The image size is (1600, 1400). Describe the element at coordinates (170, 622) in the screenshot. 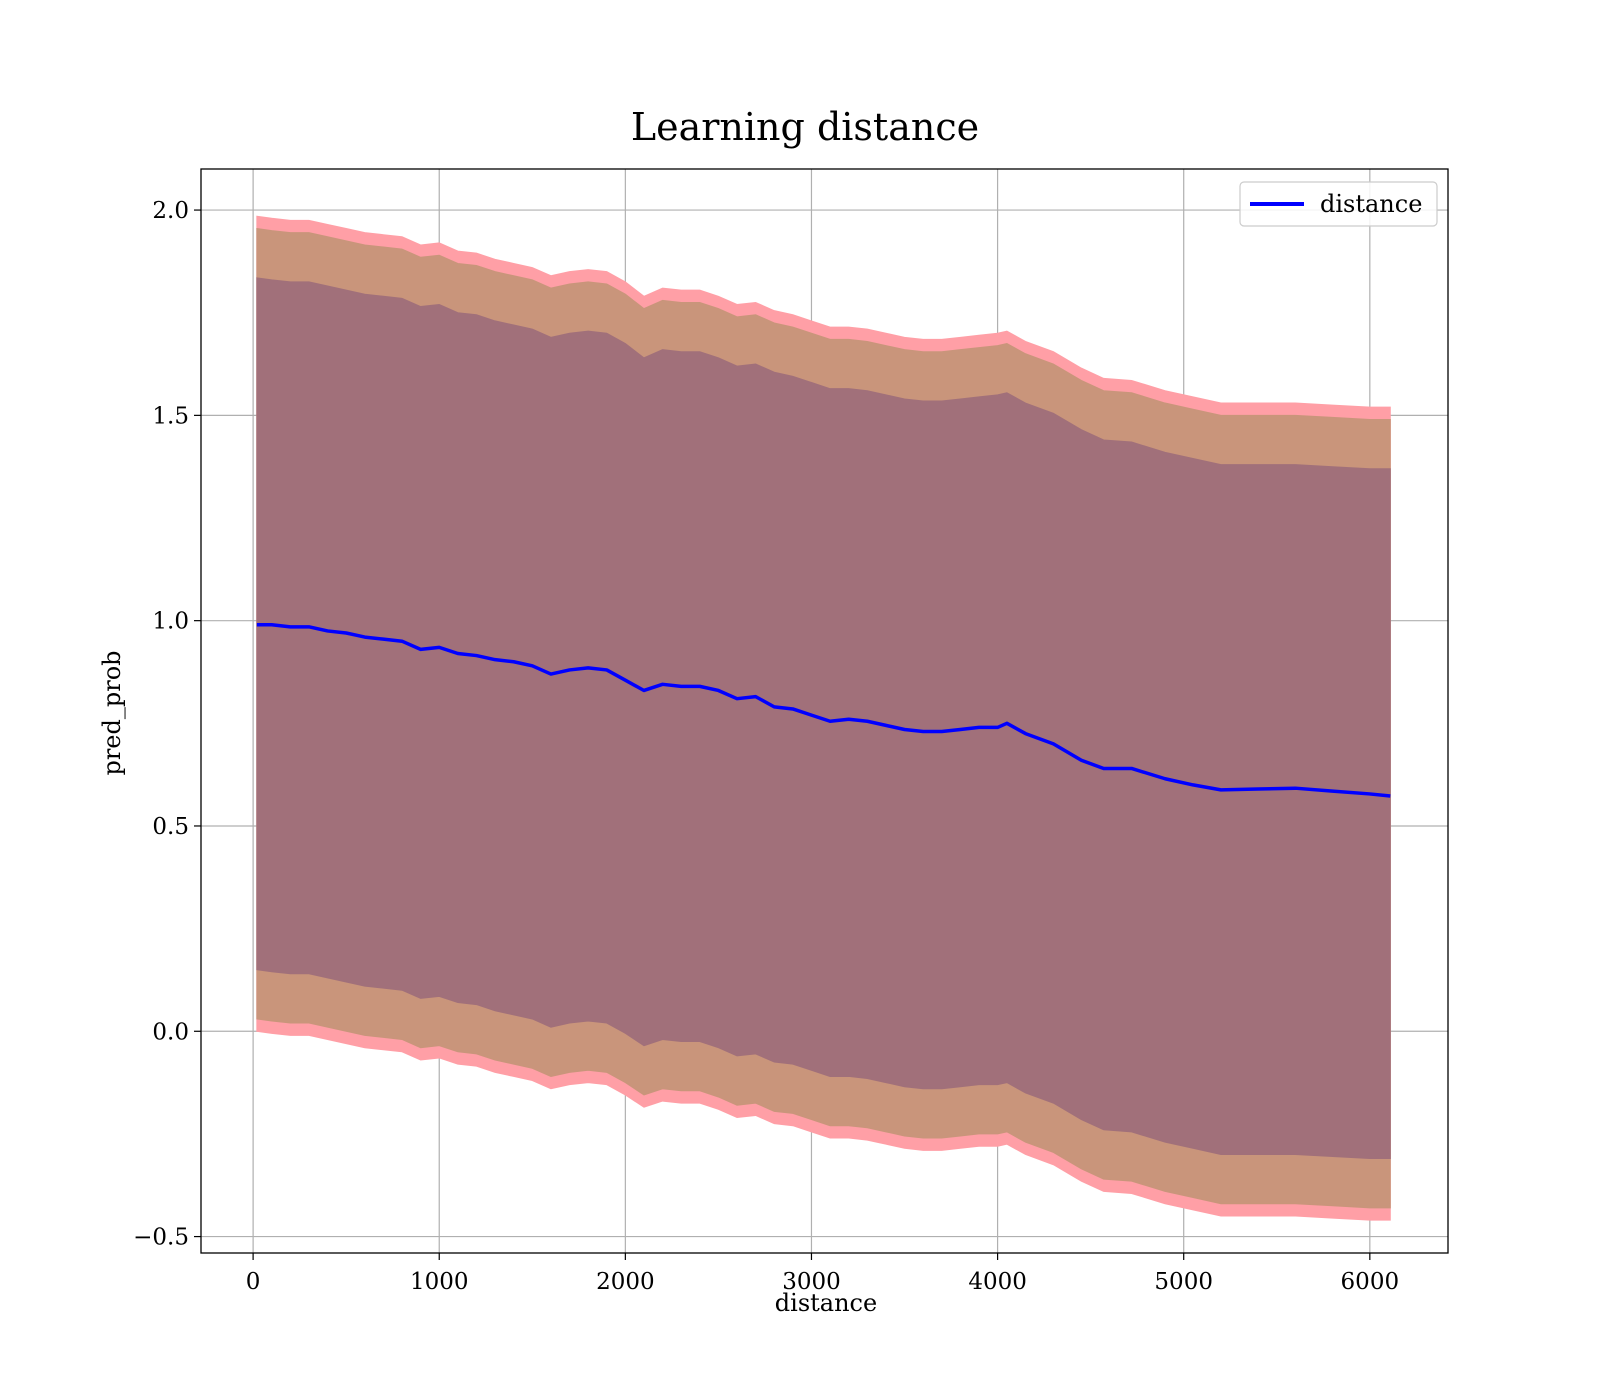

I see `y-tick-label: 1.0` at that location.